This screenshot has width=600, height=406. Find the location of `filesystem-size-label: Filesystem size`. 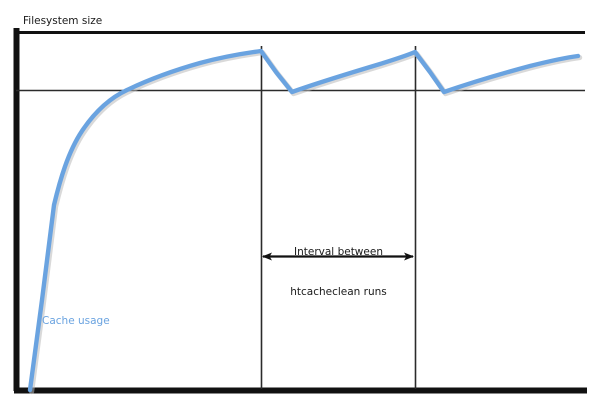

filesystem-size-label: Filesystem size is located at coordinates (63, 21).